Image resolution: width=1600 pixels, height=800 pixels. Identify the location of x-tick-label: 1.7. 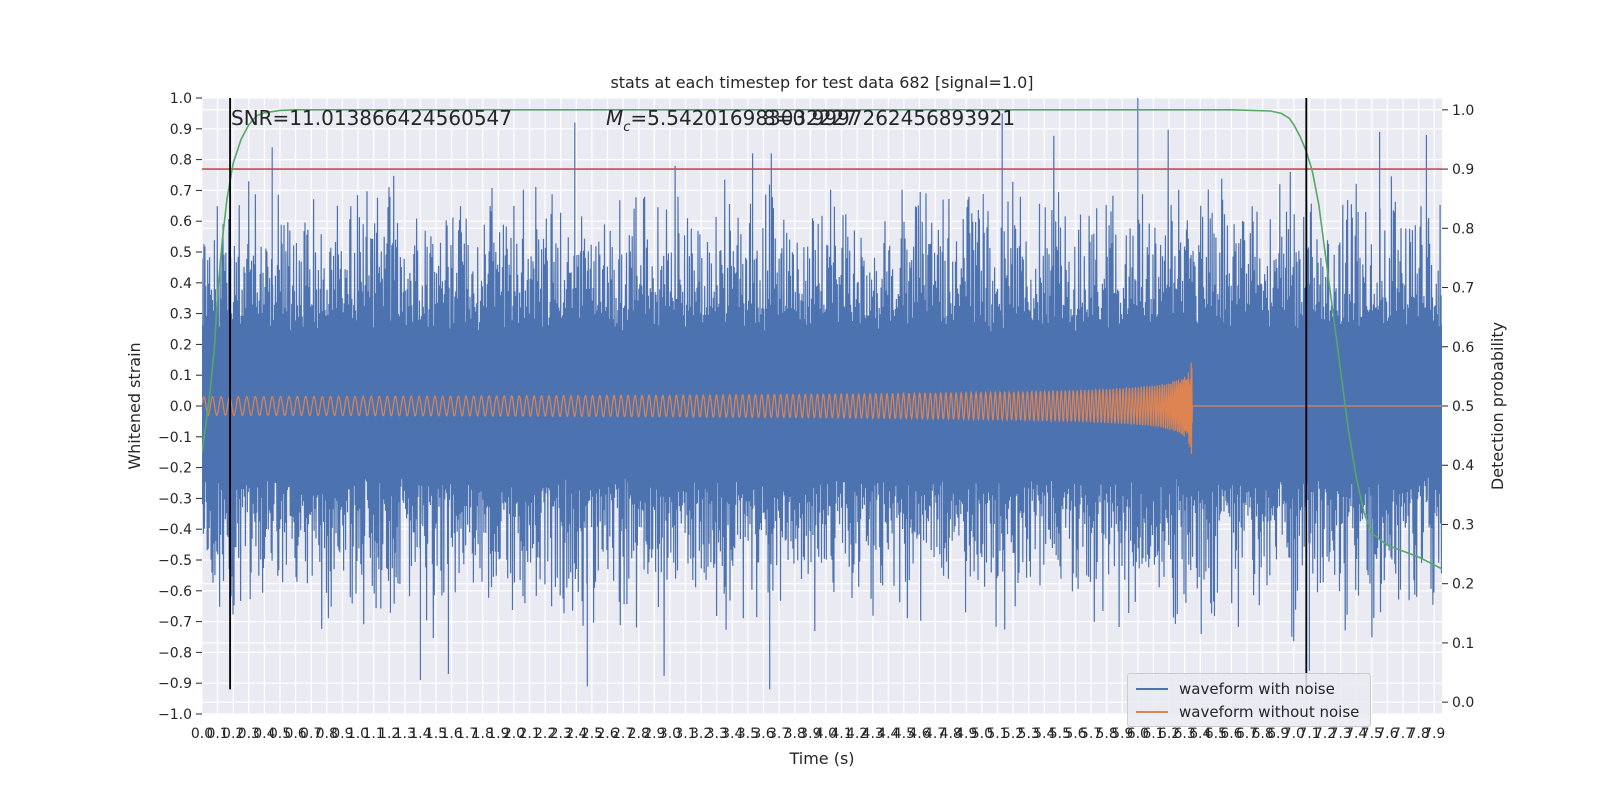
(467, 734).